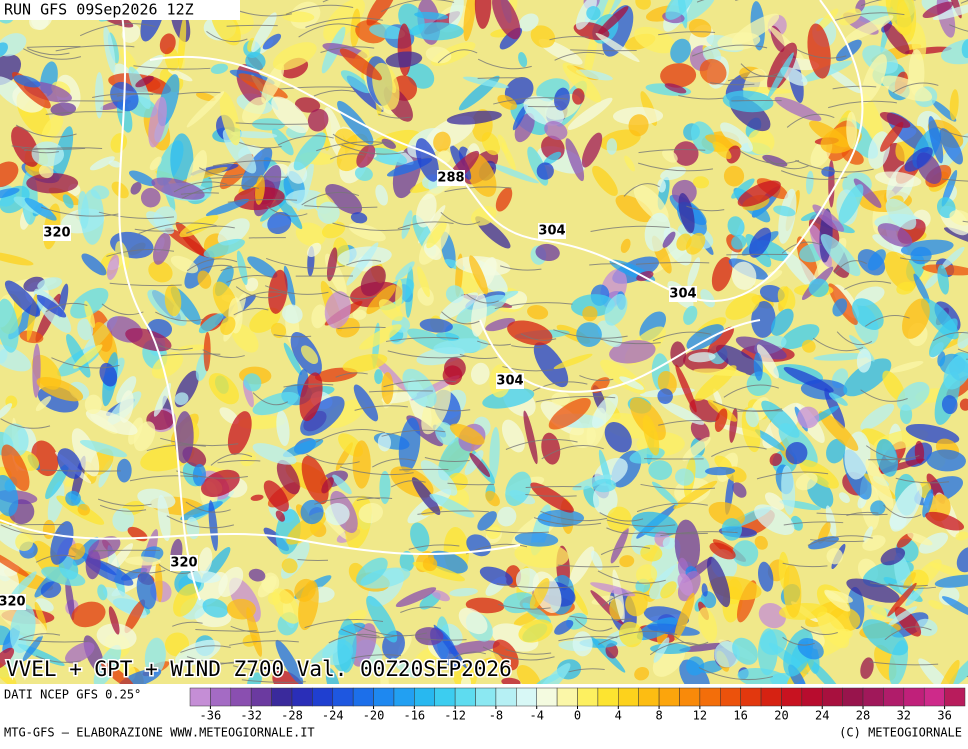 This screenshot has height=749, width=968. I want to click on colorbar-tick-label: 20, so click(781, 716).